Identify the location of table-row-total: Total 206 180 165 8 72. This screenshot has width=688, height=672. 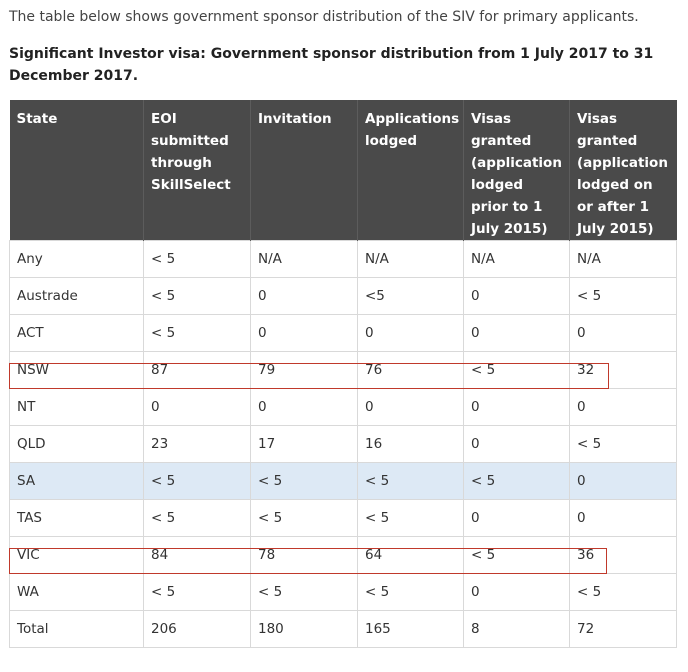
(343, 629).